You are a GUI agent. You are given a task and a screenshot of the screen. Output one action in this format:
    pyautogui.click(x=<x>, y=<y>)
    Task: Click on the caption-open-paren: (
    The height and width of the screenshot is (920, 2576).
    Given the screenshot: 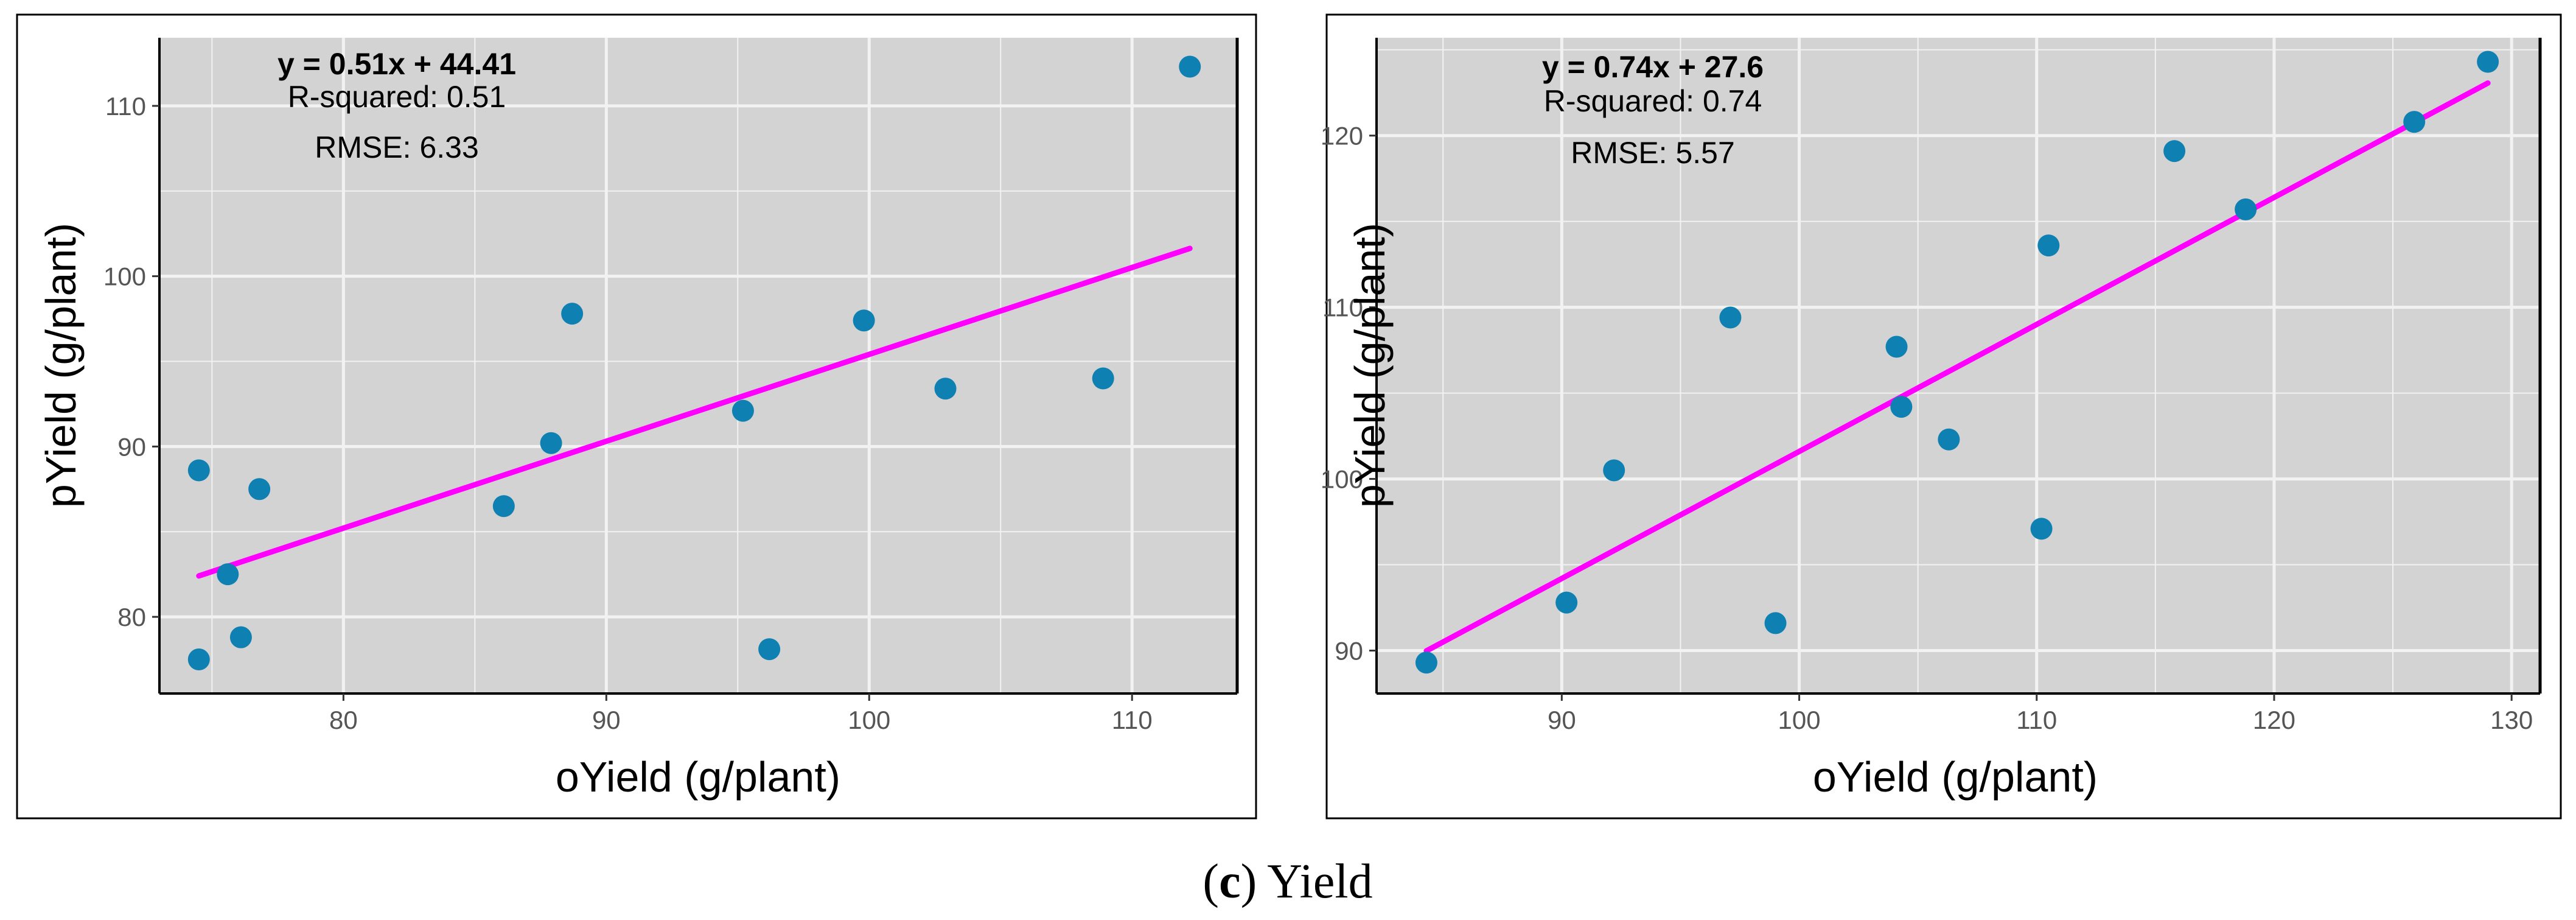 What is the action you would take?
    pyautogui.click(x=1210, y=881)
    